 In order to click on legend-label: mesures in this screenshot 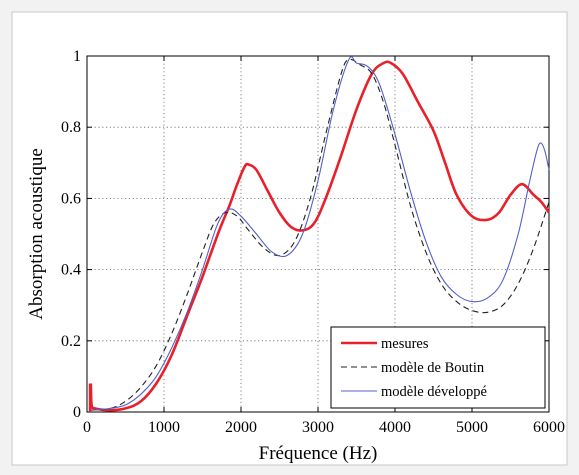, I will do `click(405, 344)`.